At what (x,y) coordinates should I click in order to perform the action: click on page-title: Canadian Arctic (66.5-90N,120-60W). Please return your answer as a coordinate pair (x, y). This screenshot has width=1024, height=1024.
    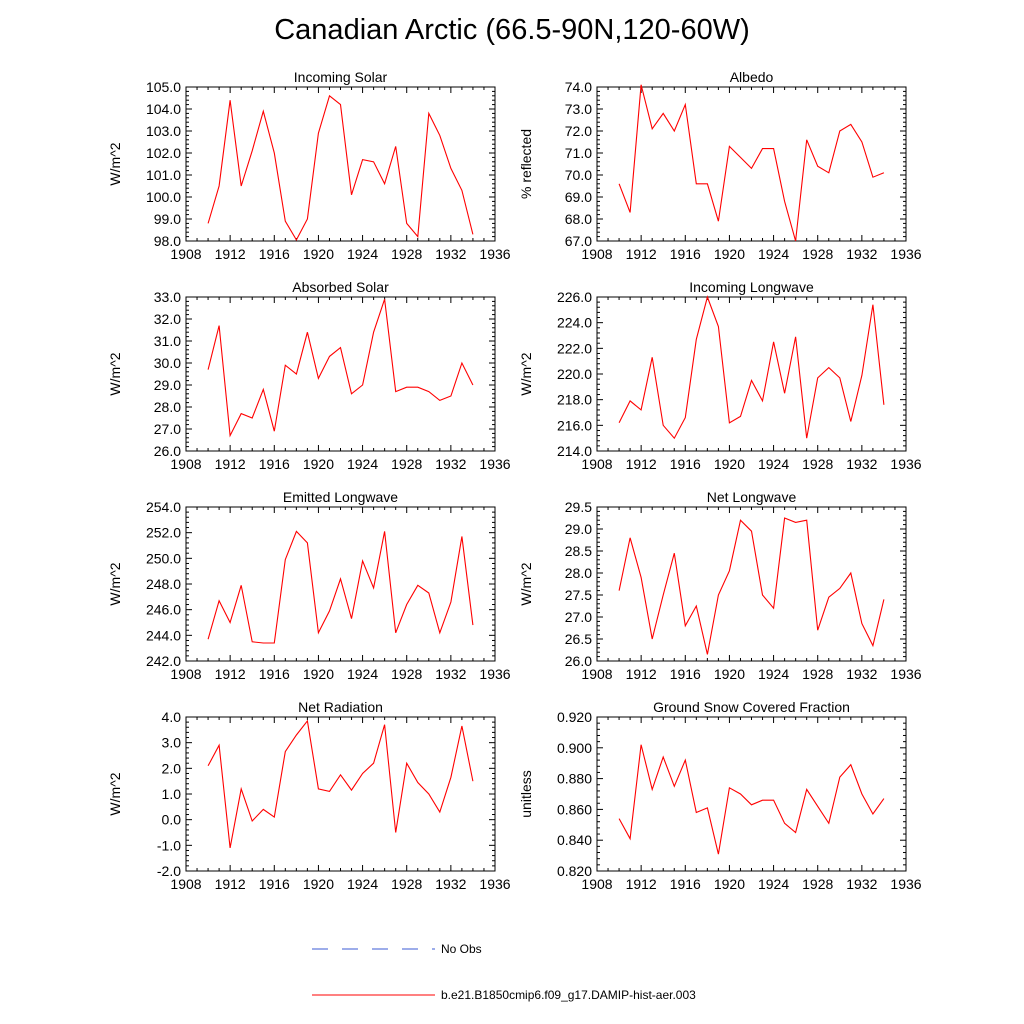
    Looking at the image, I should click on (512, 30).